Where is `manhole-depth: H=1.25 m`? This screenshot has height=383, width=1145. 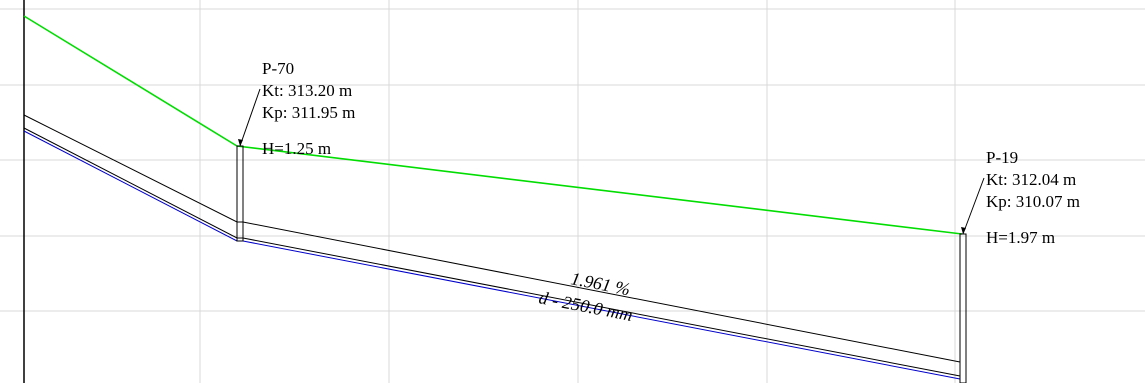
manhole-depth: H=1.25 m is located at coordinates (296, 148).